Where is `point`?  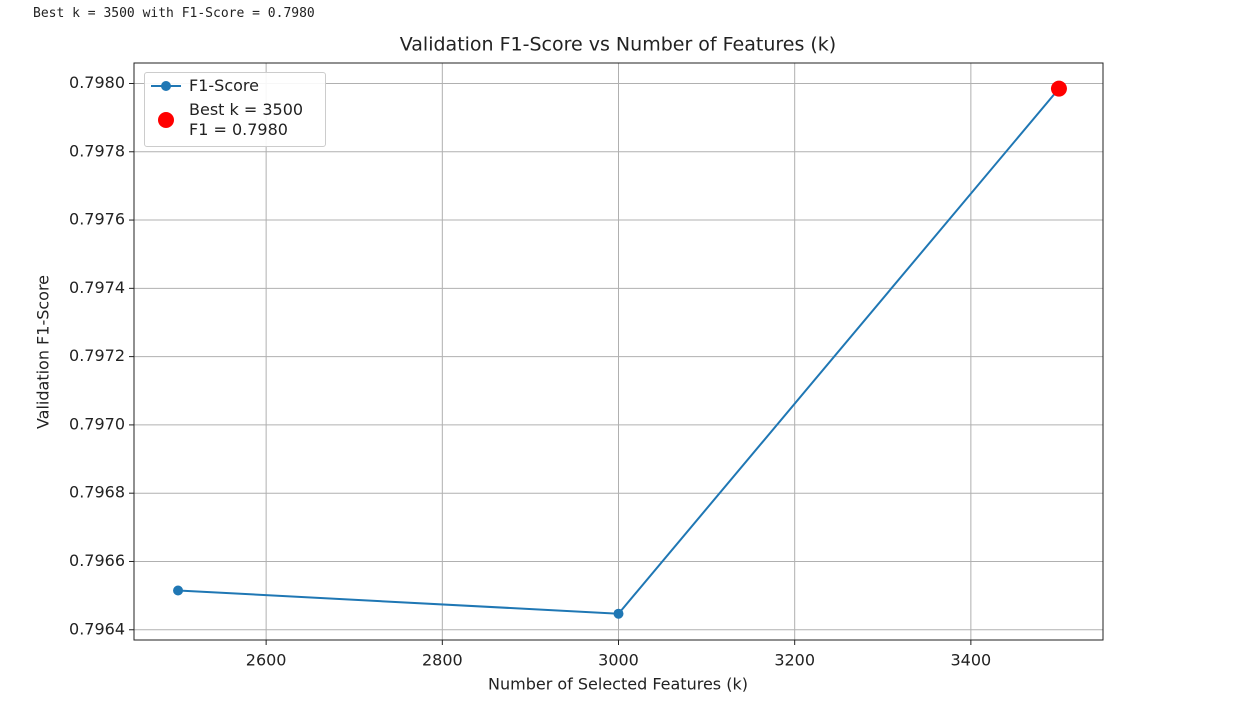
point is located at coordinates (1058, 88).